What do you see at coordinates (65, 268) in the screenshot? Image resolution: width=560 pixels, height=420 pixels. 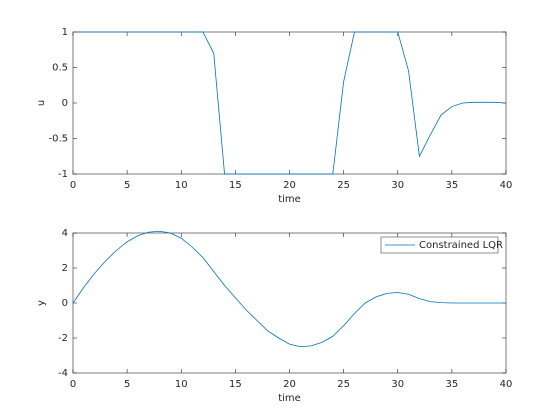 I see `y-tick-label: 2` at bounding box center [65, 268].